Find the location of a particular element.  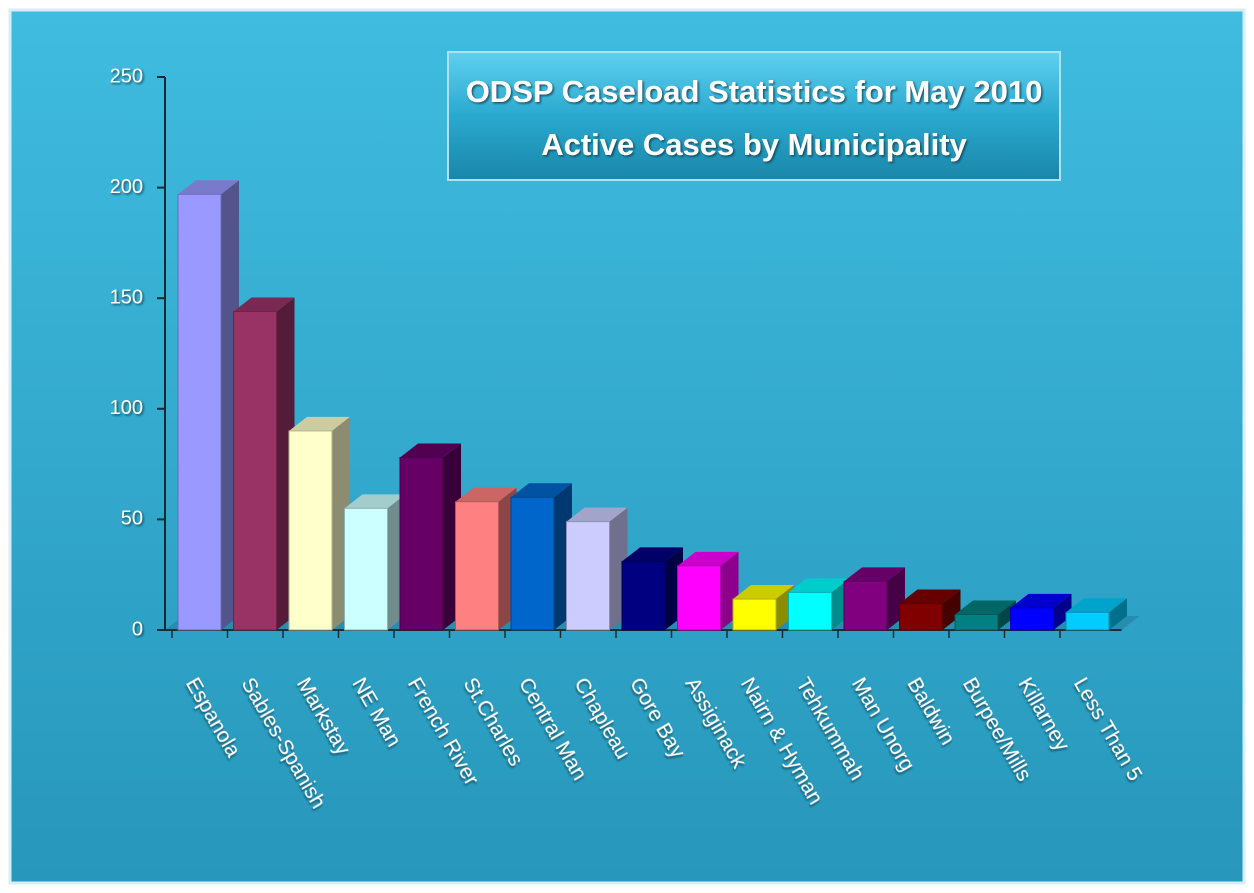

y-tick-label: 200 is located at coordinates (126, 187).